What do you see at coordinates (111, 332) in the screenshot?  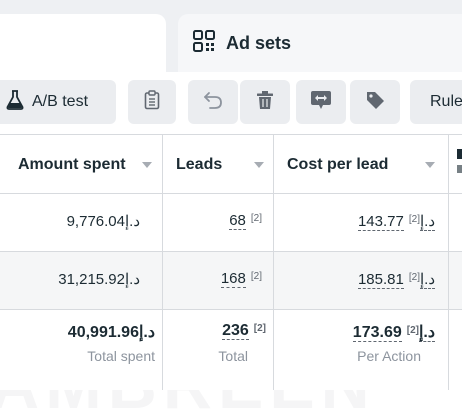 I see `total-amount-spent: 40,991.96د.إ` at bounding box center [111, 332].